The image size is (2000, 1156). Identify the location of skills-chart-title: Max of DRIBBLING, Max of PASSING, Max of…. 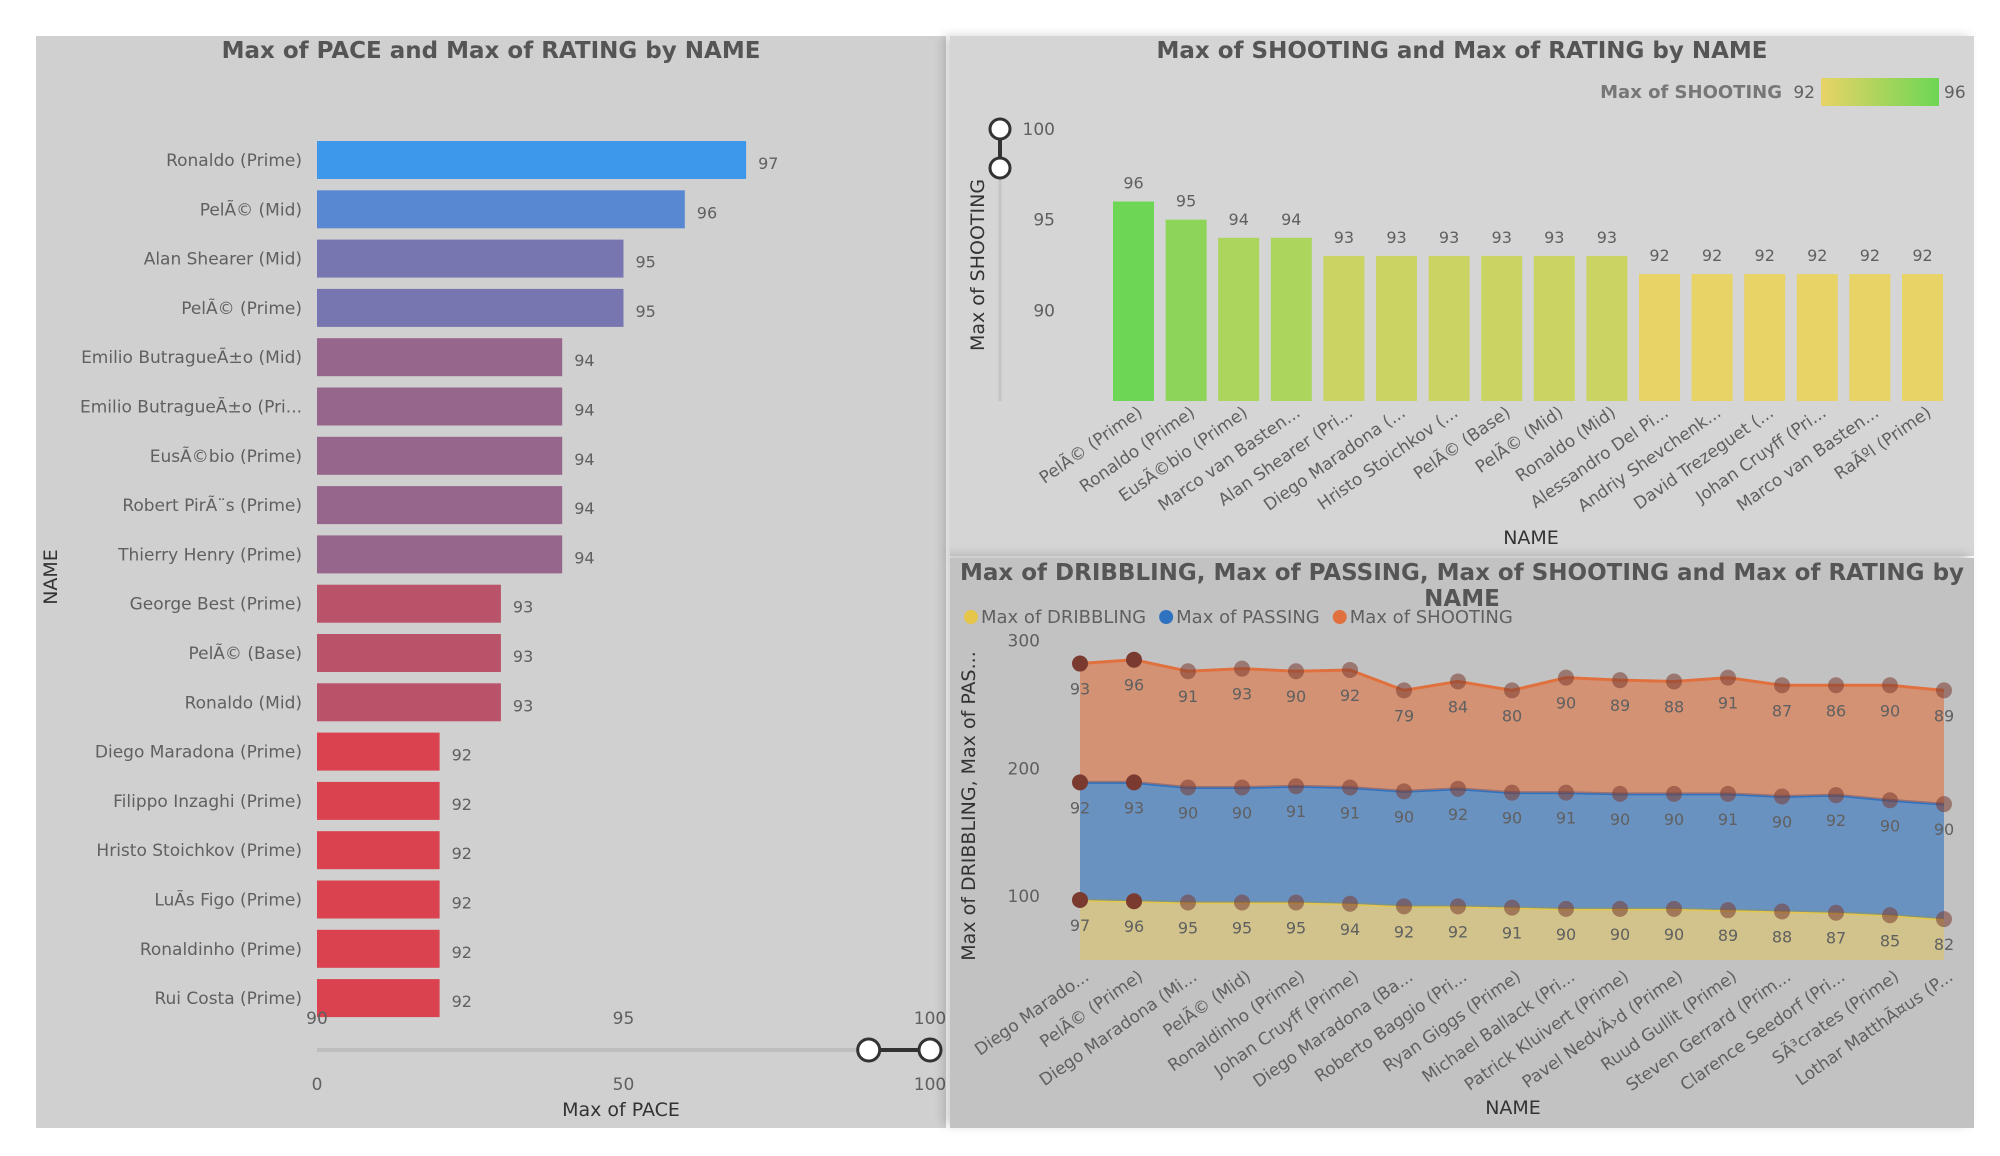
(1462, 586).